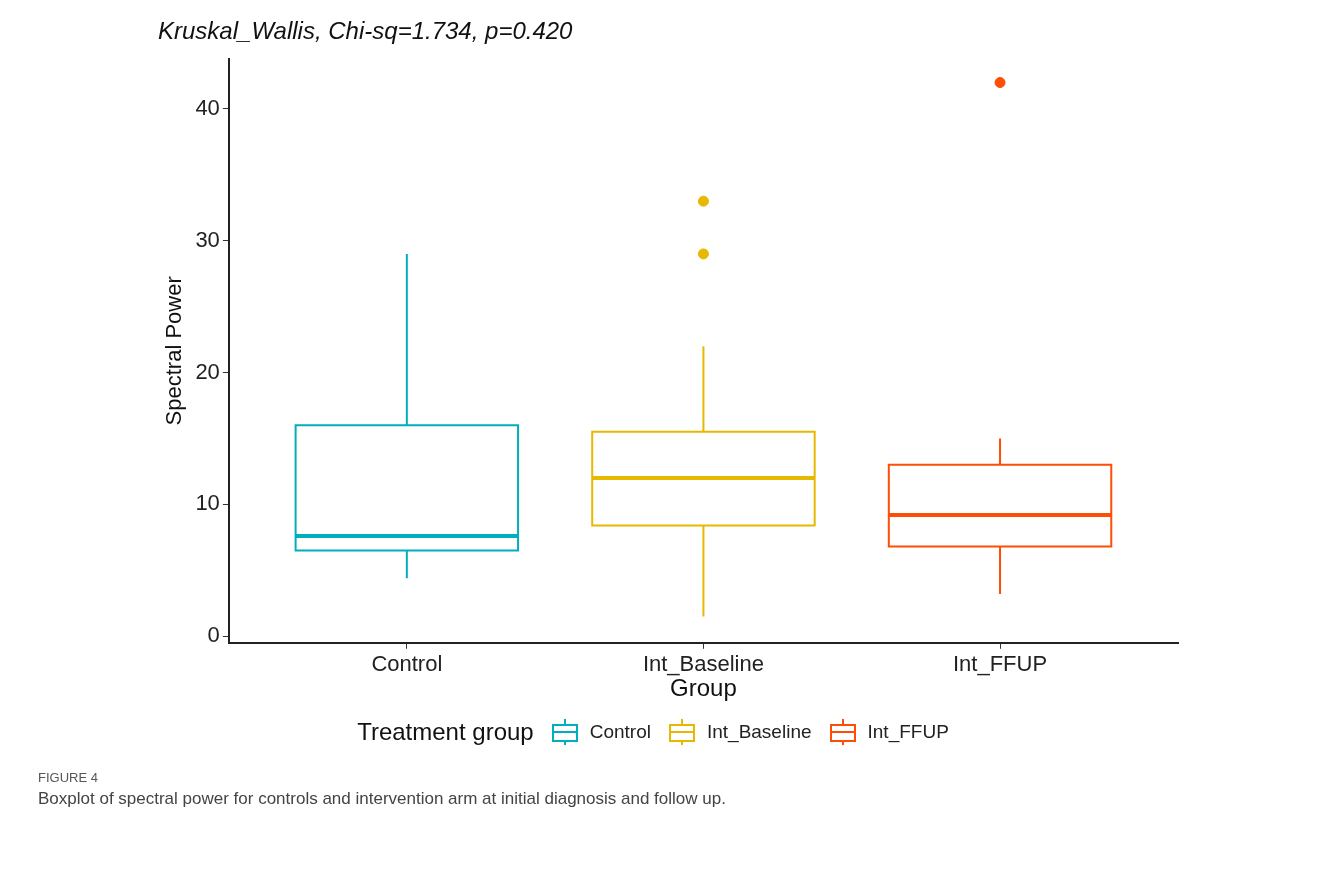 Image resolution: width=1333 pixels, height=874 pixels. What do you see at coordinates (703, 664) in the screenshot?
I see `x-tick-label: Int_Baseline` at bounding box center [703, 664].